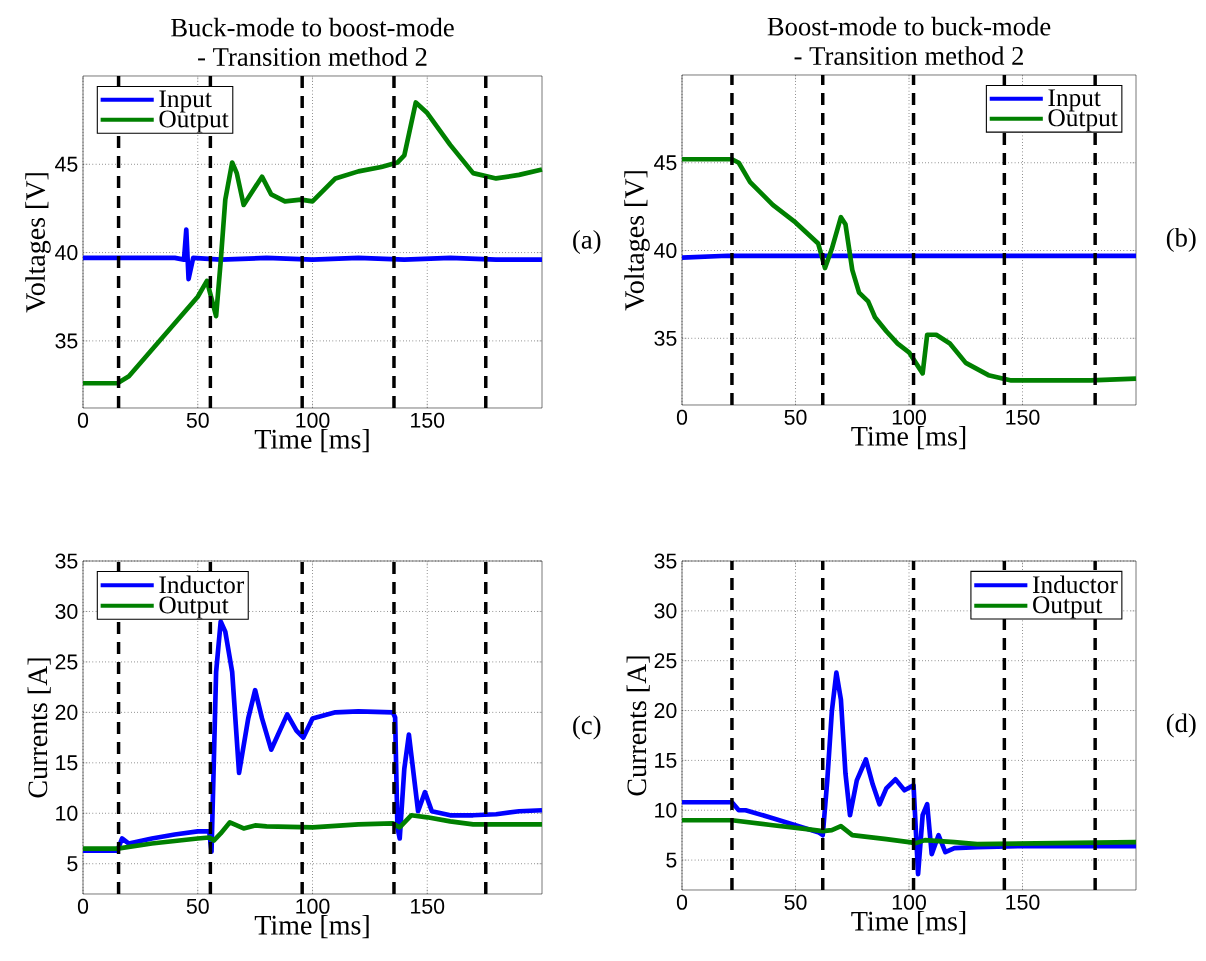 The height and width of the screenshot is (961, 1206). Describe the element at coordinates (909, 26) in the screenshot. I see `chart-title: Boost-mode to buck-mode` at that location.